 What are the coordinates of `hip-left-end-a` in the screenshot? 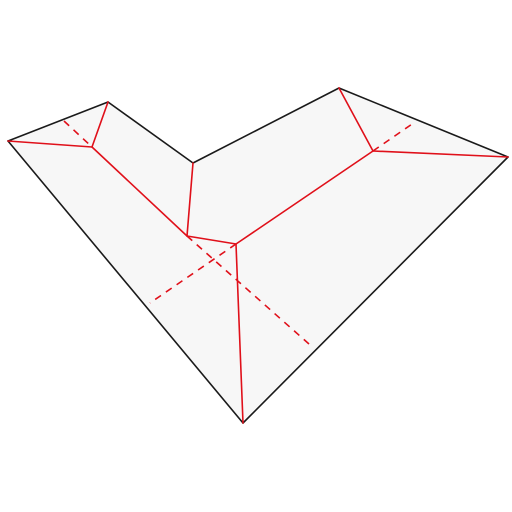 It's located at (50, 144).